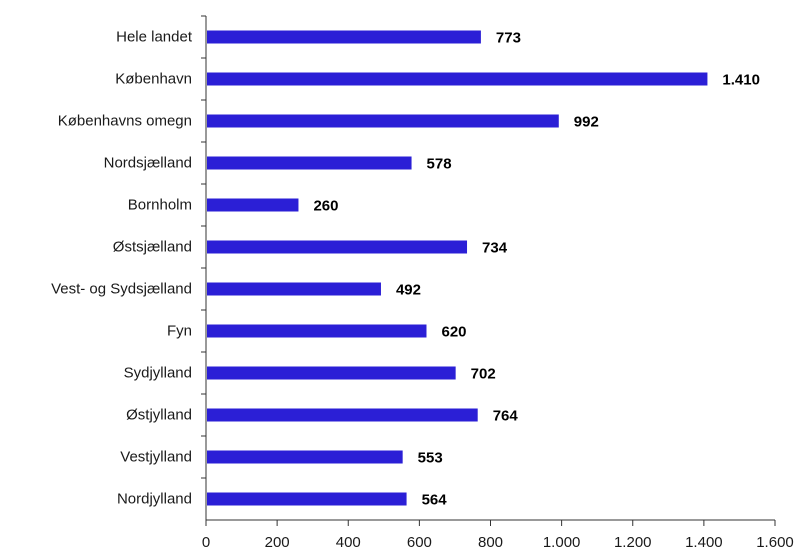  I want to click on data-label: 260, so click(325, 206).